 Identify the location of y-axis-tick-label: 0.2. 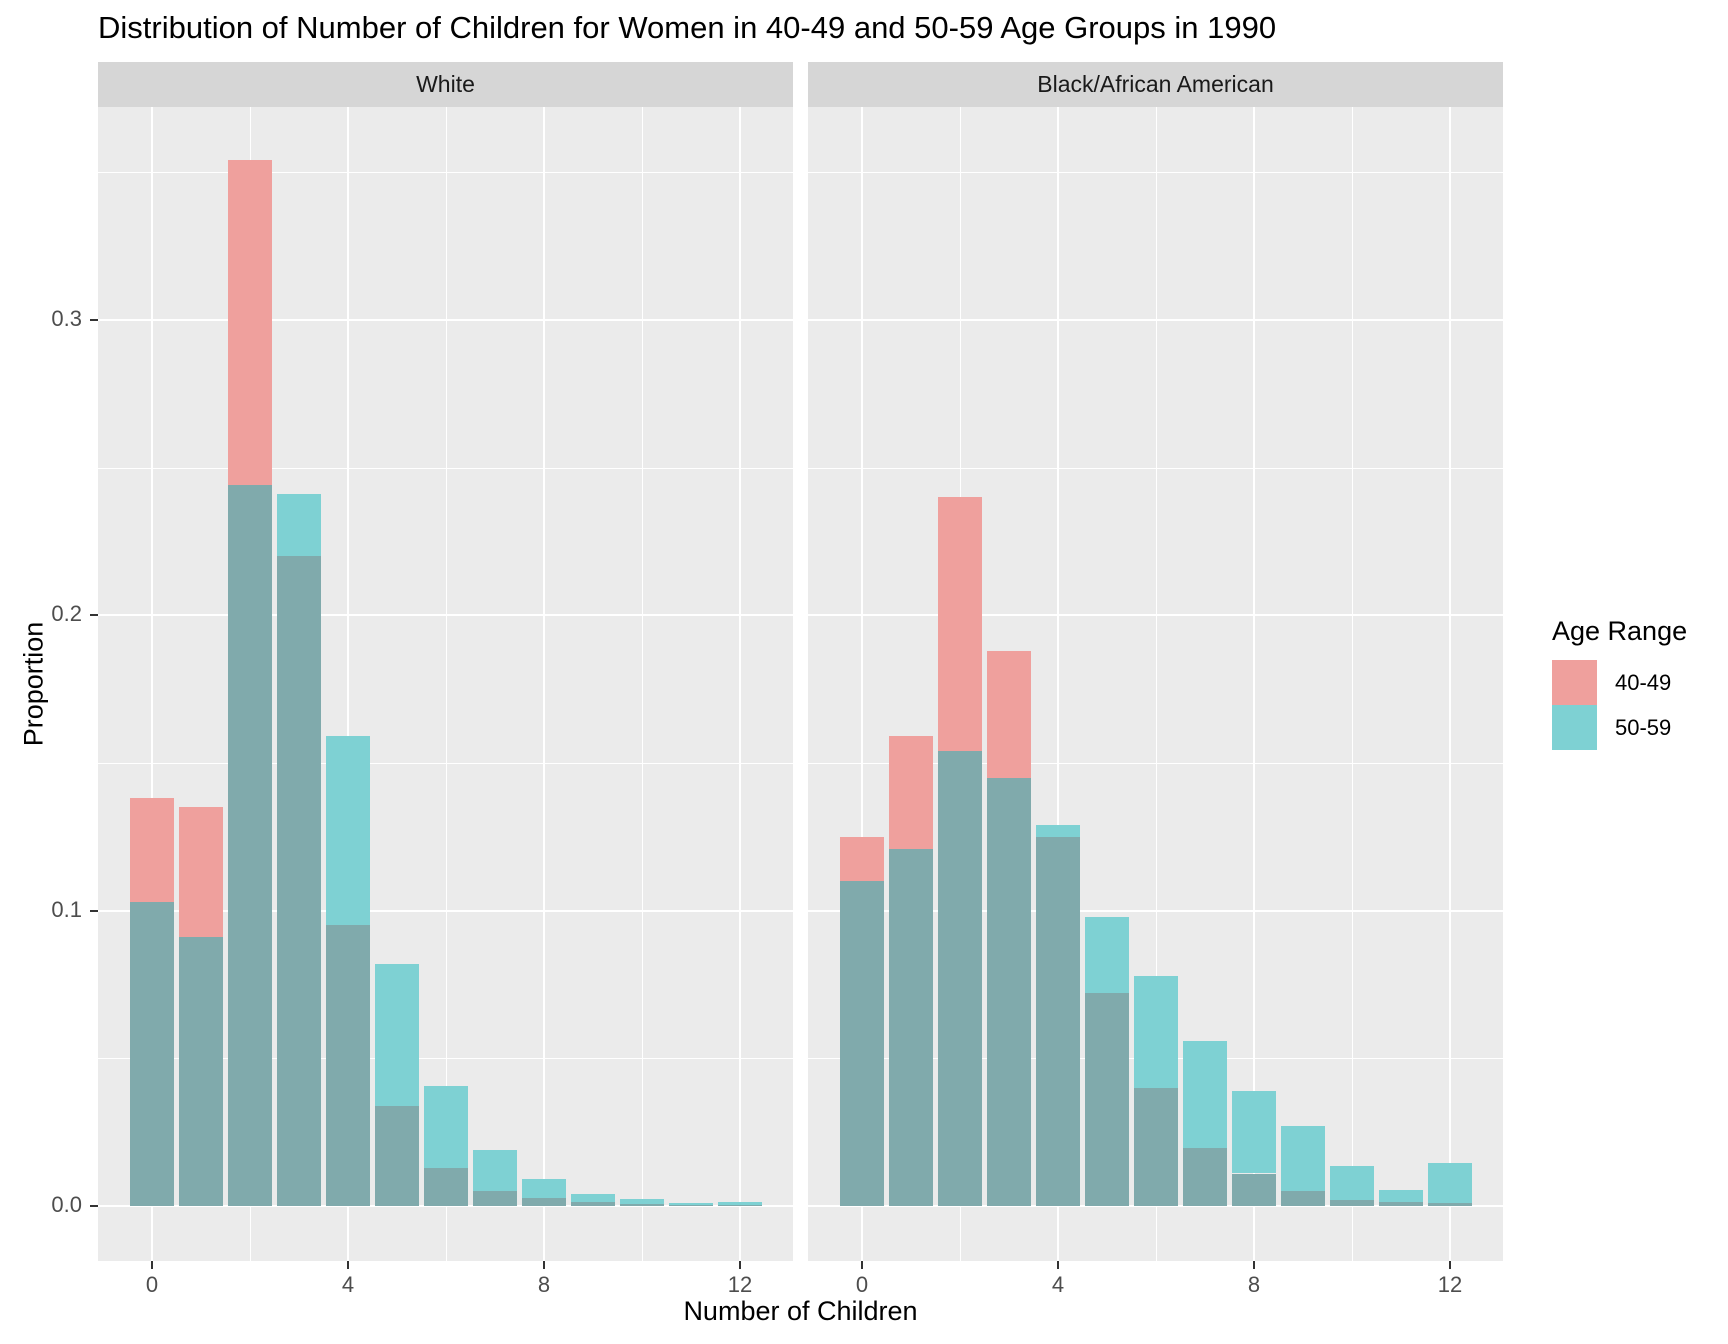
(66, 614).